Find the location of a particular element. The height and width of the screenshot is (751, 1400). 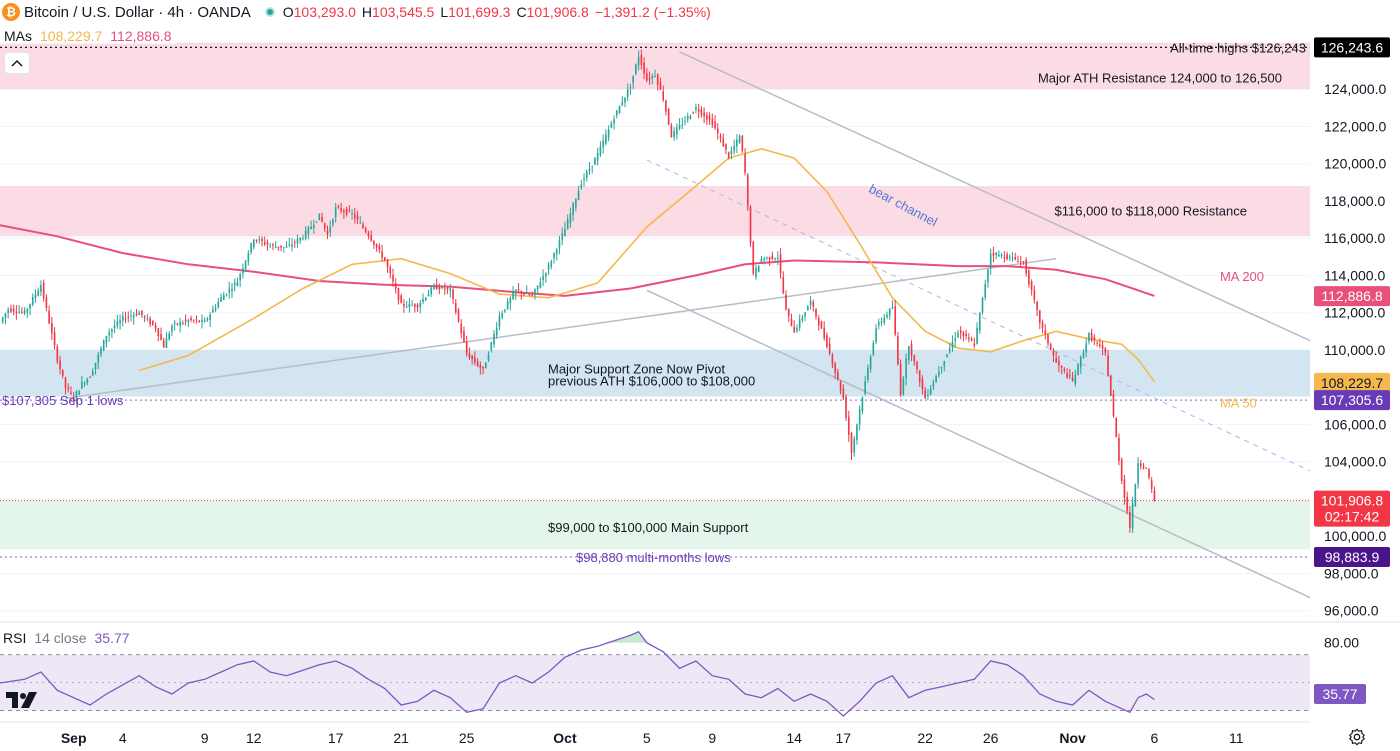

ma50-value: 108,229.7 is located at coordinates (71, 36).